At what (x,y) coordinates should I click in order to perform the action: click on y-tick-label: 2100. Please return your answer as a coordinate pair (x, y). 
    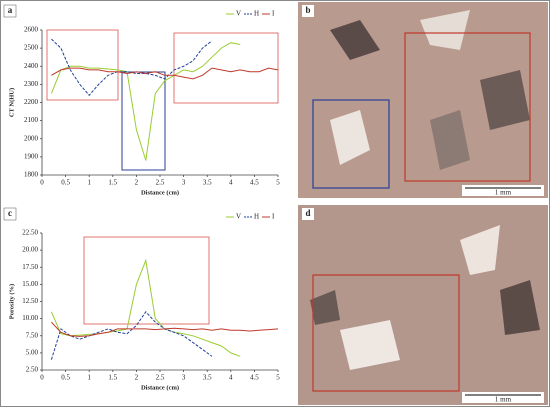
    Looking at the image, I should click on (31, 120).